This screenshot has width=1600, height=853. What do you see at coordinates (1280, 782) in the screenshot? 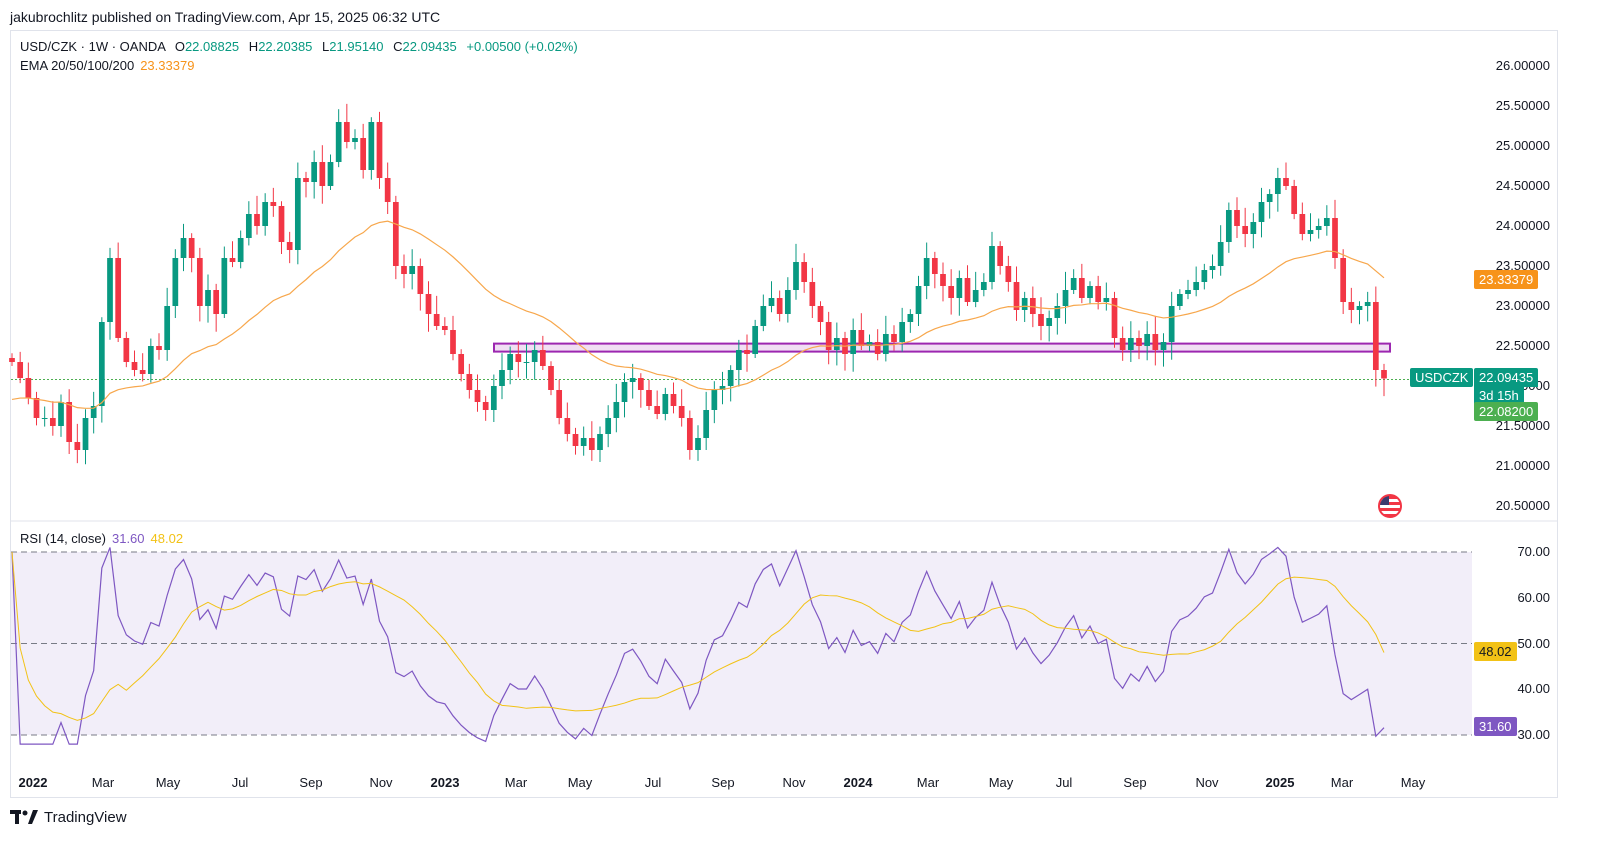
I see `time-tick-label: 2025` at bounding box center [1280, 782].